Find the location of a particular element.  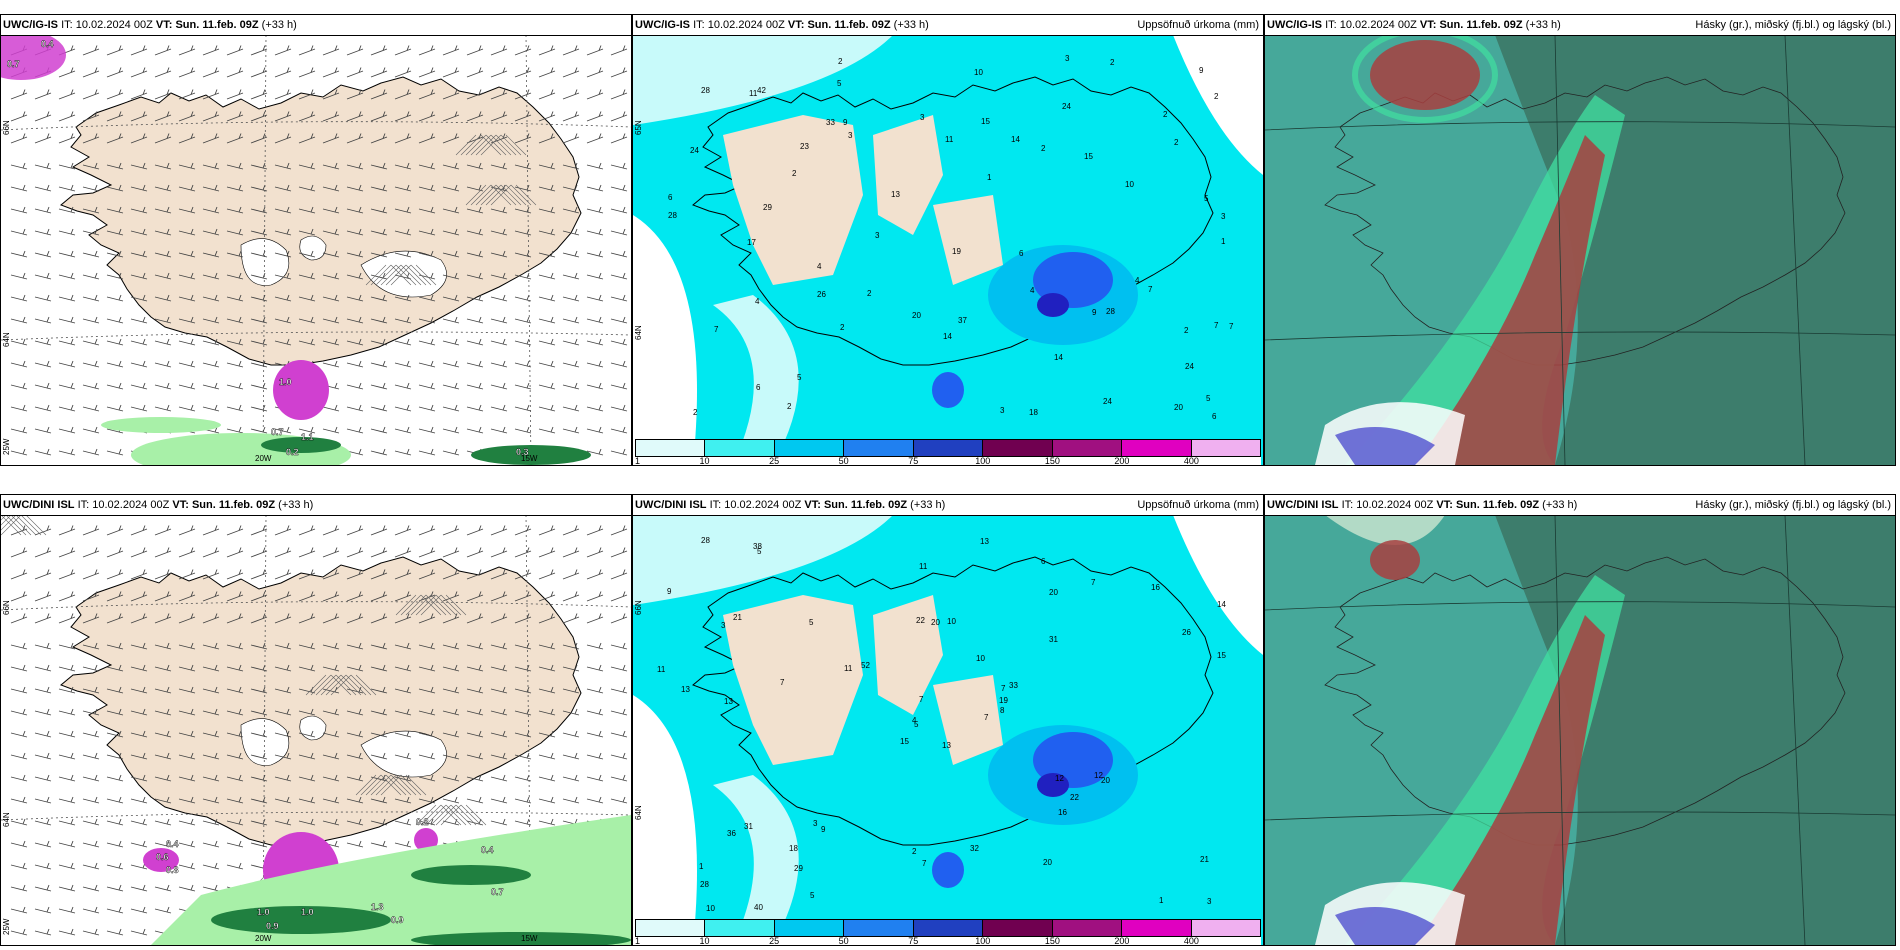

cloud-band is located at coordinates (1385, 926).